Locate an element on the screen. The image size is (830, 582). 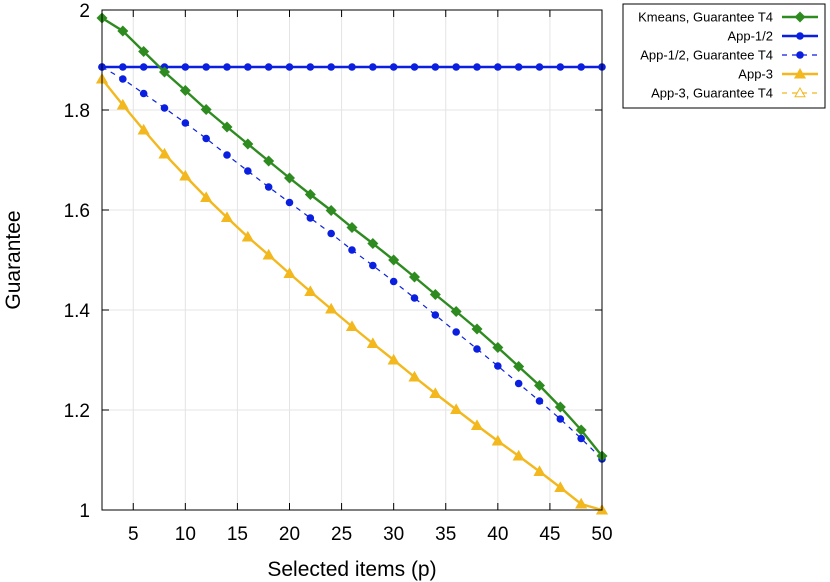
legend-item: App-1/2, Guarantee T4 is located at coordinates (729, 55).